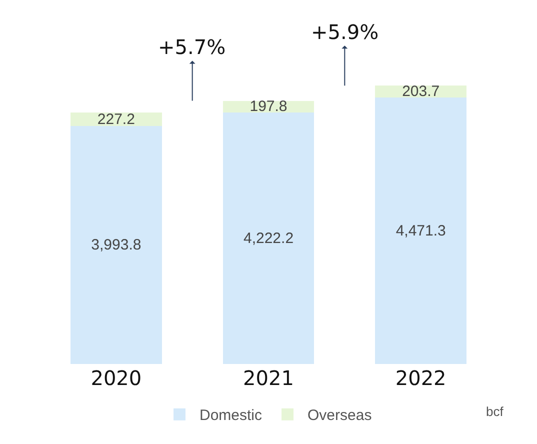  What do you see at coordinates (268, 378) in the screenshot?
I see `x-tick-label: 2021` at bounding box center [268, 378].